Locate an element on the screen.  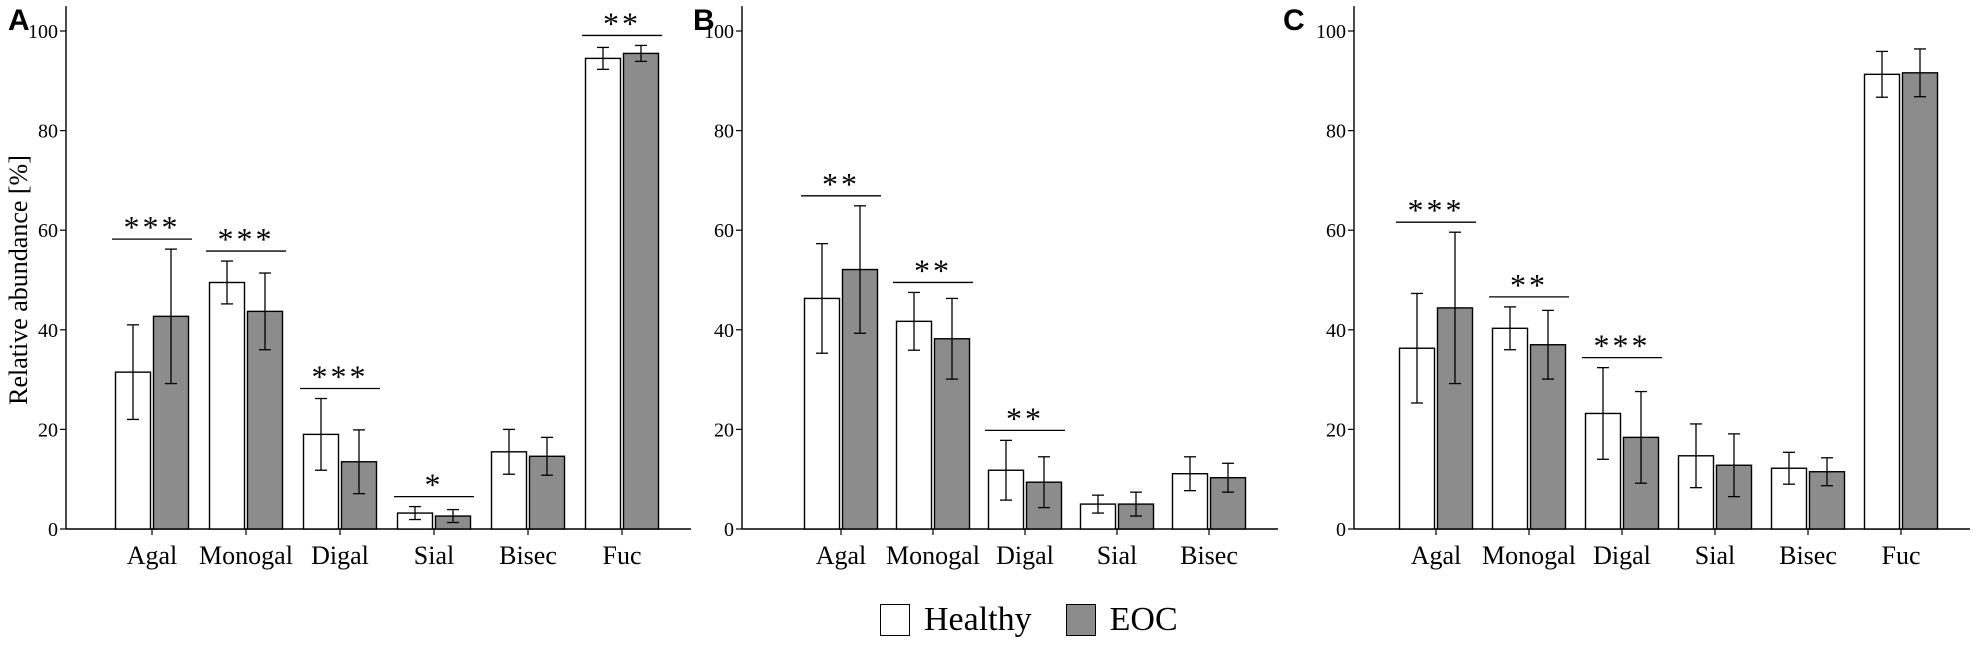
bar-b-bisec-eoc is located at coordinates (1228, 503).